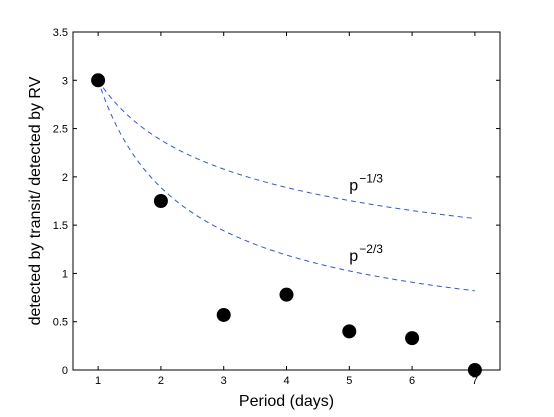 The height and width of the screenshot is (417, 554). Describe the element at coordinates (371, 179) in the screenshot. I see `curve-label-exponent: −1/3` at that location.